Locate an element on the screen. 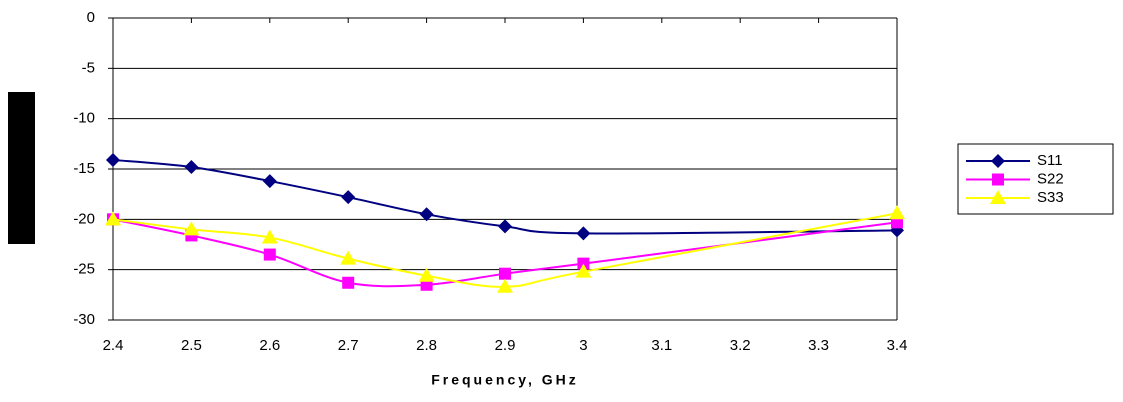 Image resolution: width=1123 pixels, height=402 pixels. x-tick-label: 3 is located at coordinates (583, 345).